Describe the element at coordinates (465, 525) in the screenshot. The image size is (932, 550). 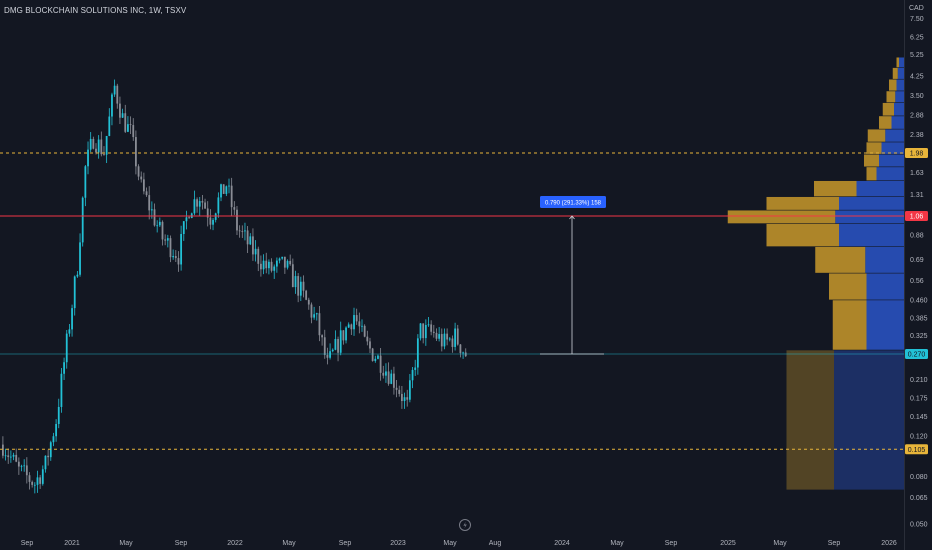
I see `tradingview-logo-icon` at that location.